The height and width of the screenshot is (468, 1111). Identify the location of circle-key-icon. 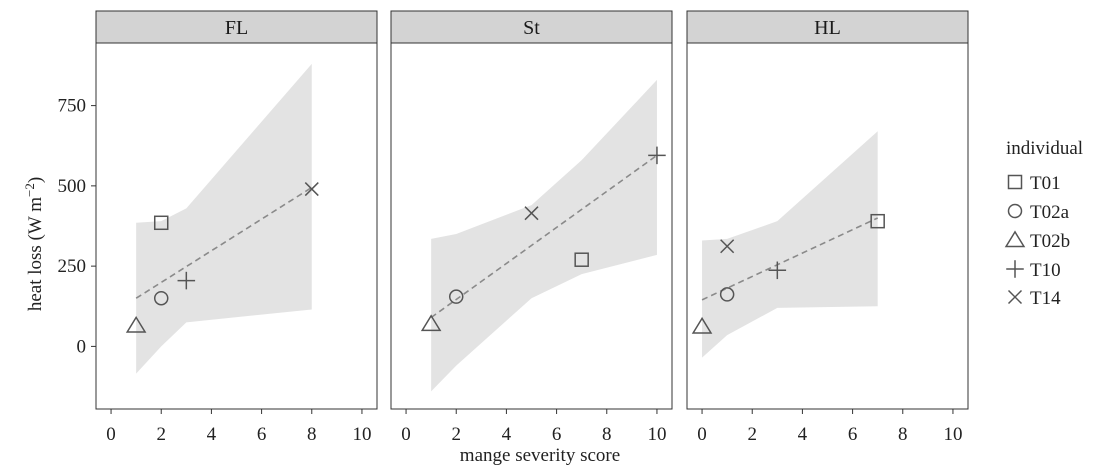
(1015, 211).